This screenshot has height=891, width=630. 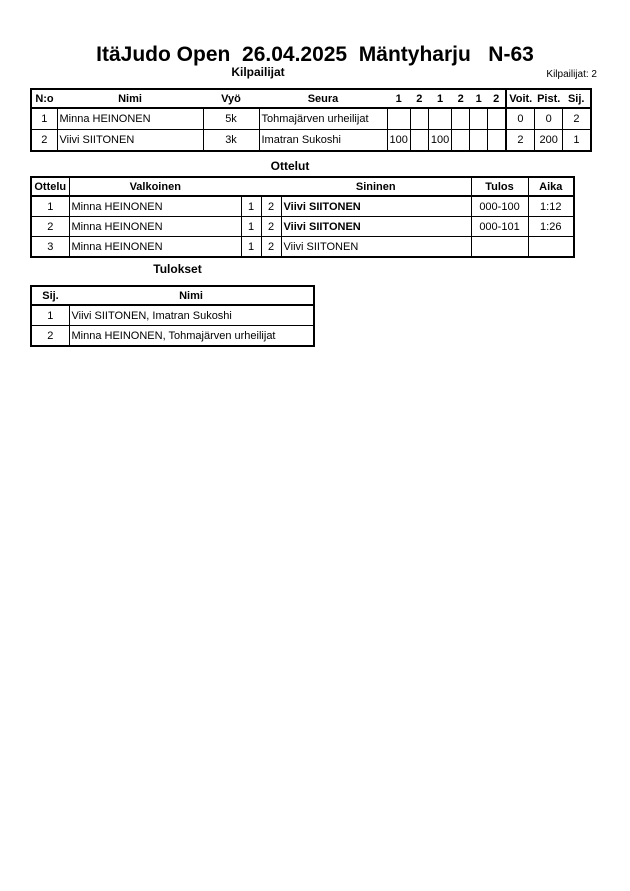 I want to click on cell-ottelu: 1, so click(x=50, y=206).